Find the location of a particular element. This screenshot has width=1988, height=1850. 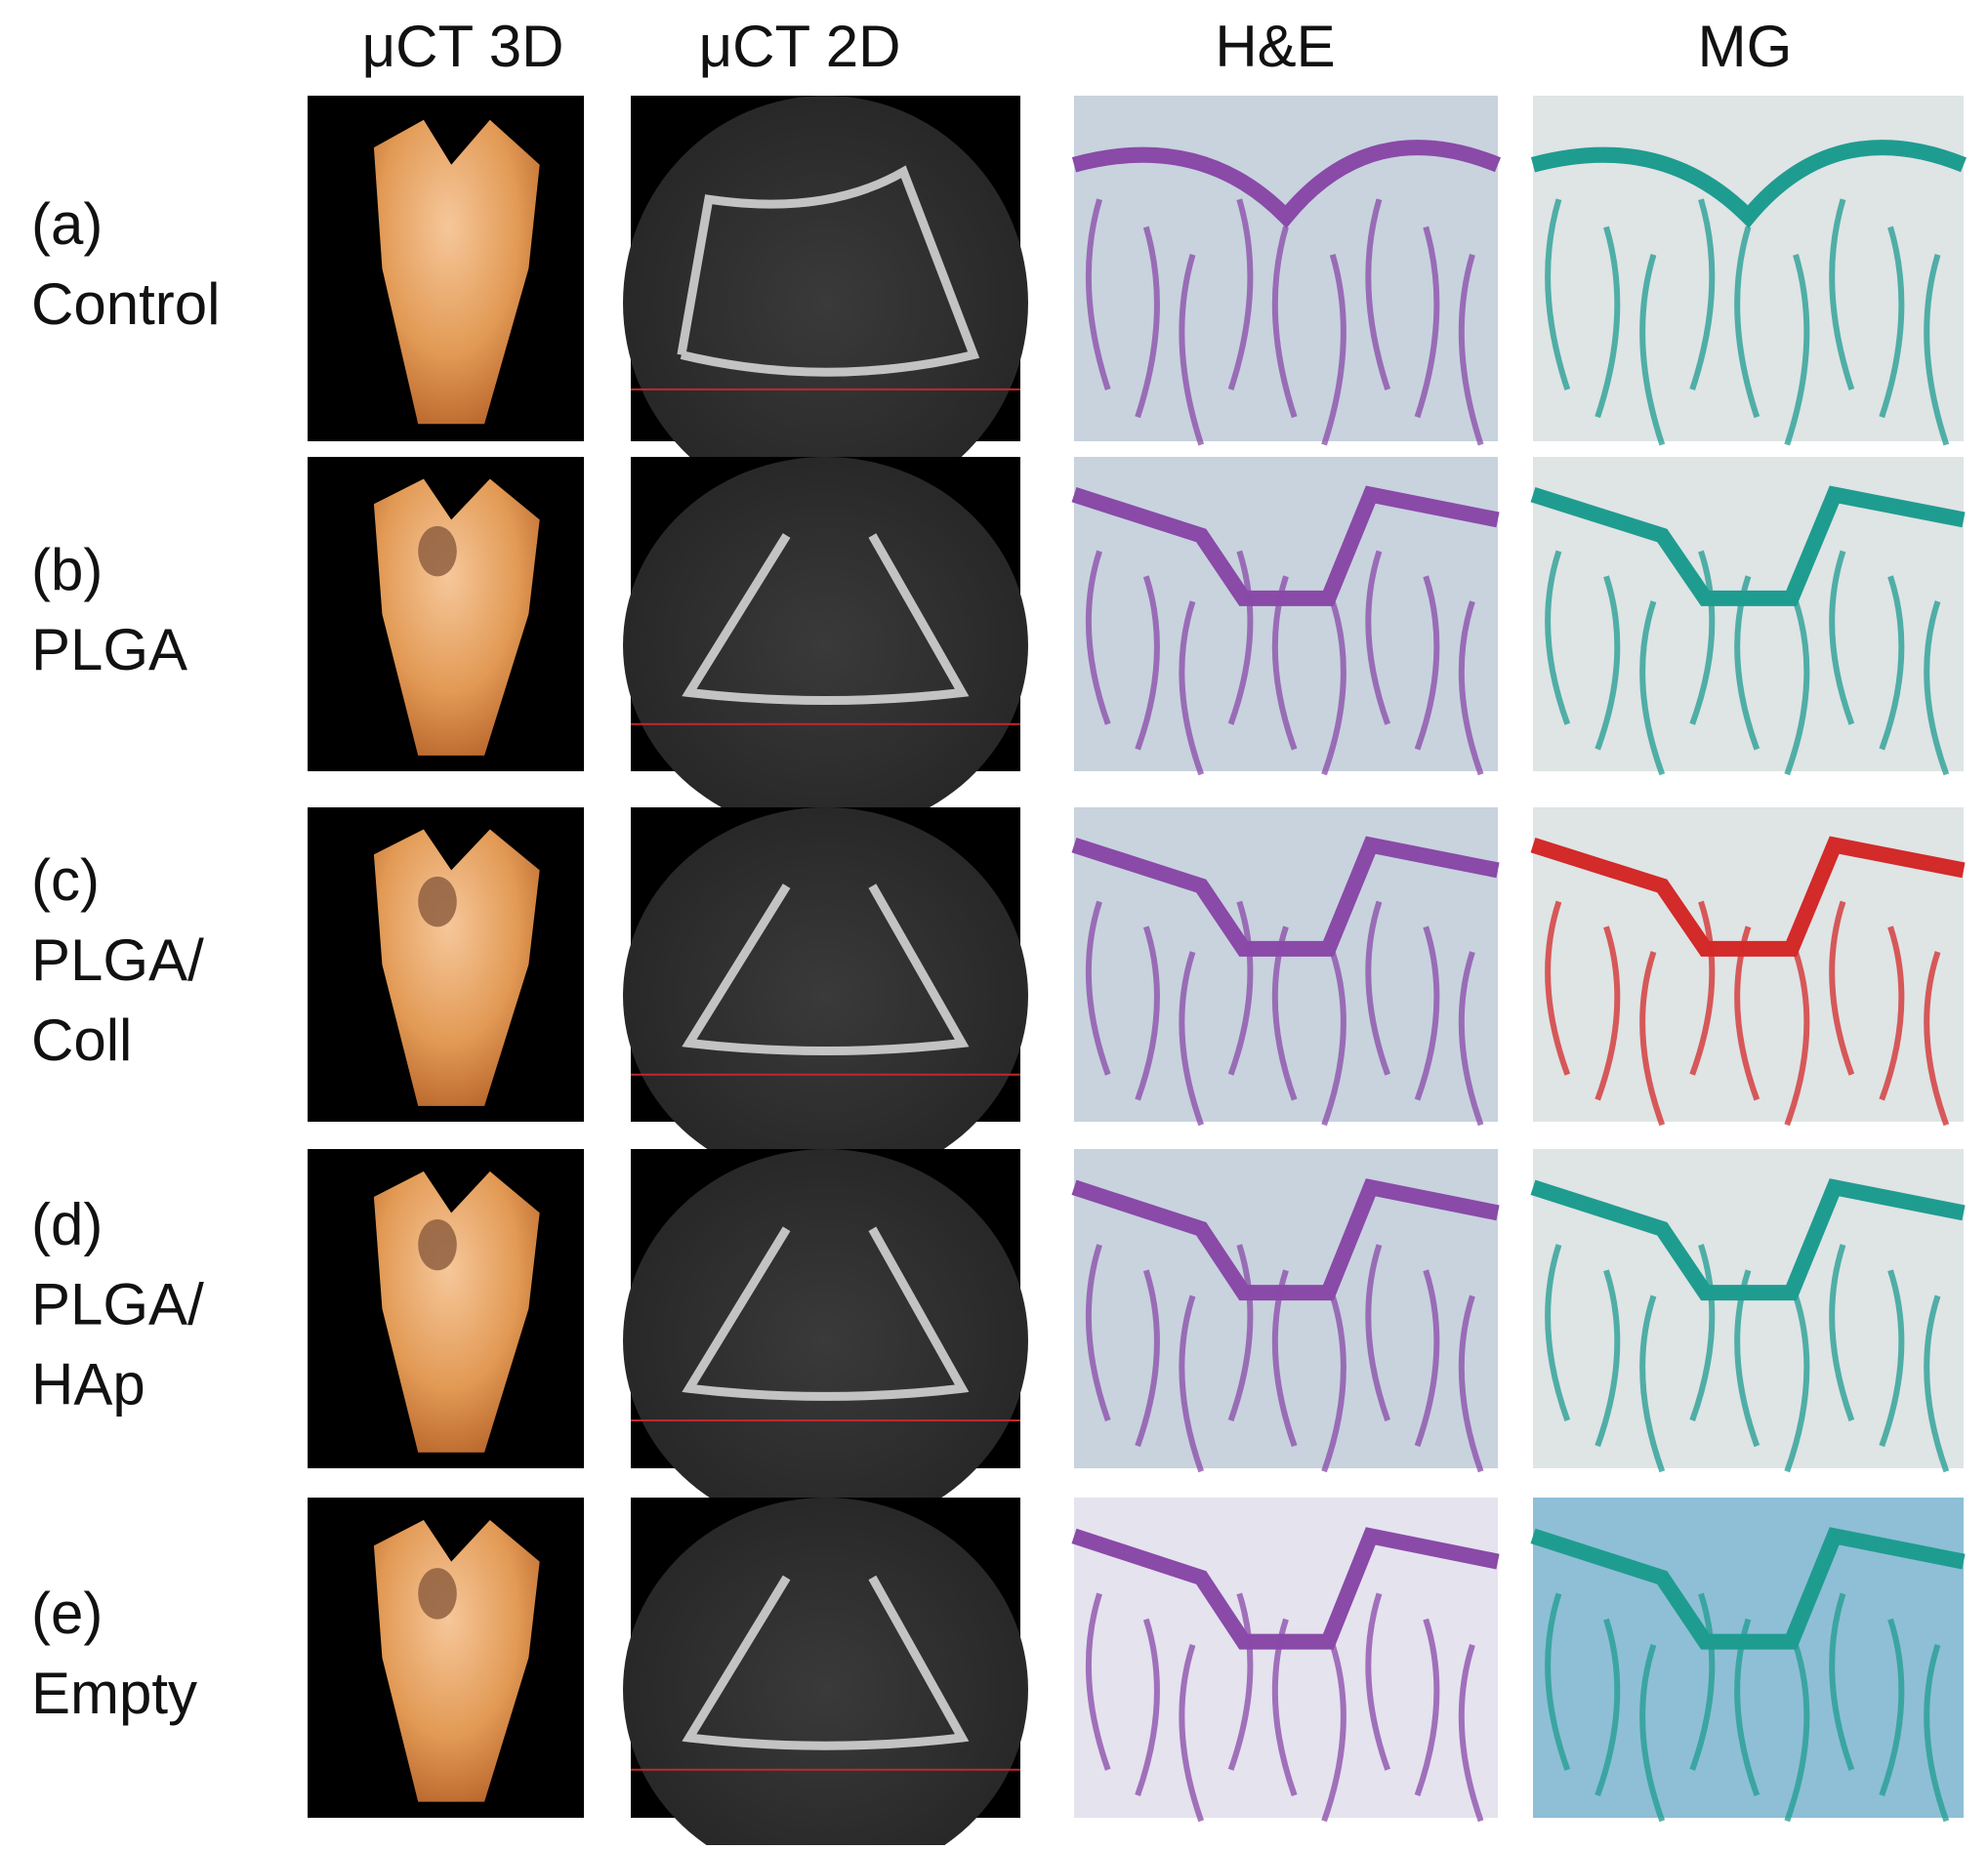

row-label: Empty is located at coordinates (114, 1693).